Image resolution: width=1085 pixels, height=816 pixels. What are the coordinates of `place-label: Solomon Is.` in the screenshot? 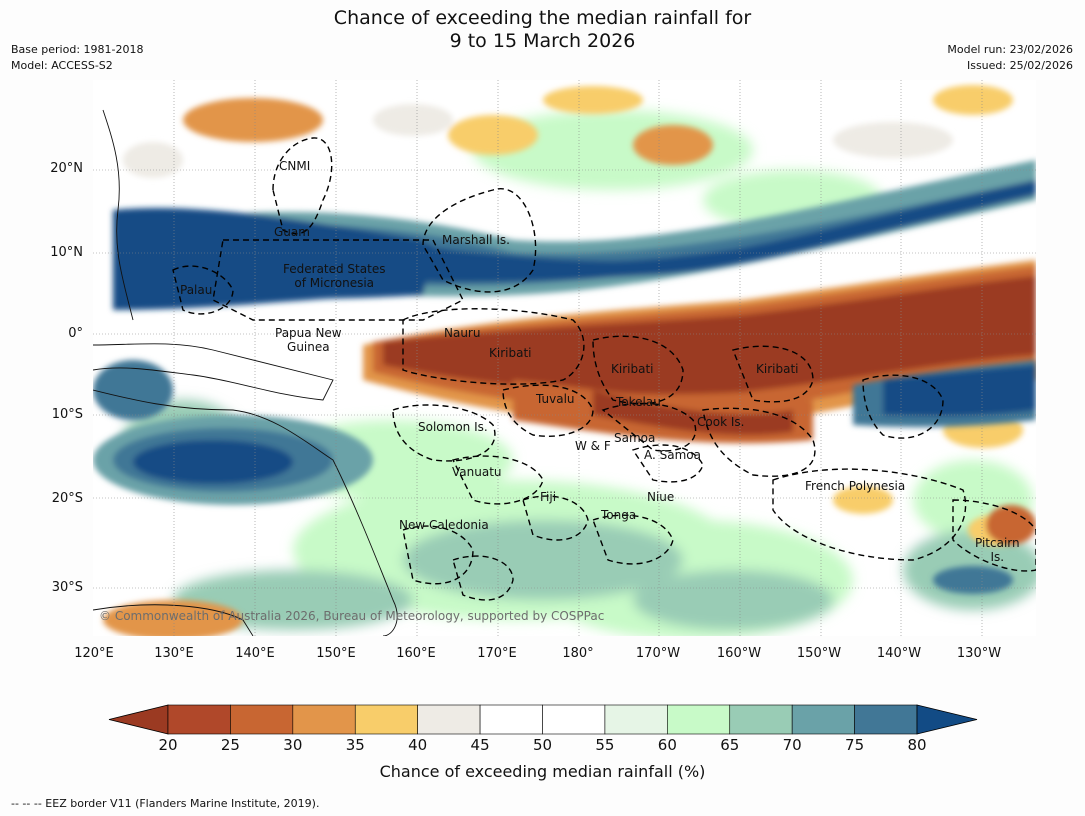 It's located at (453, 427).